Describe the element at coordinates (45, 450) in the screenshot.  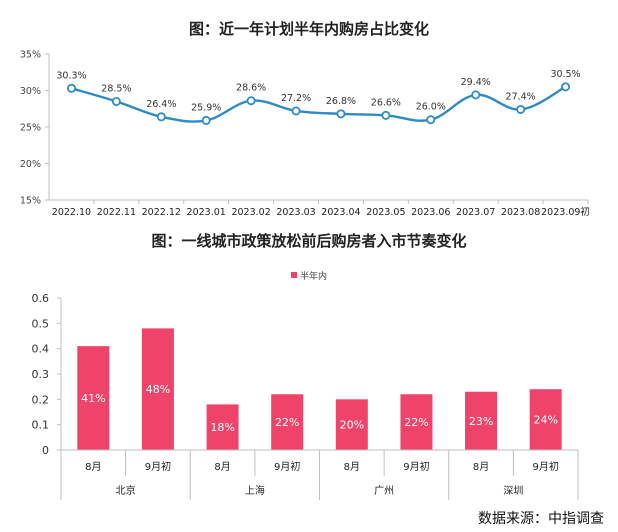
I see `y-tick-label: 0` at that location.